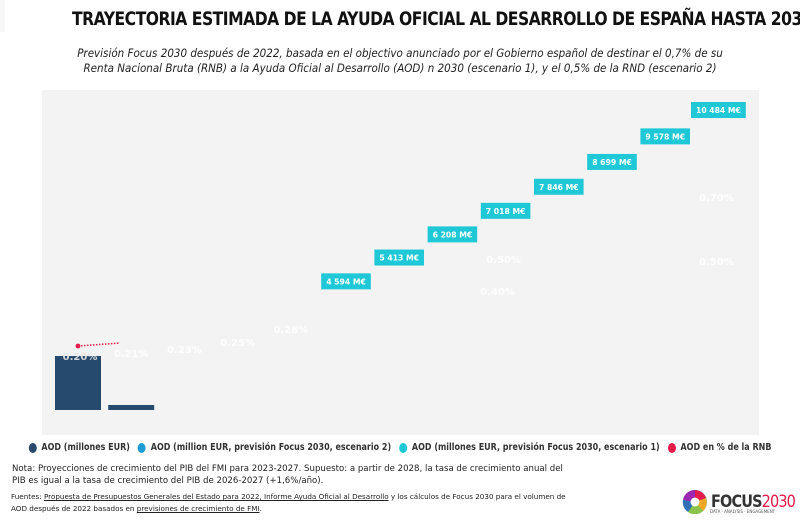 Image resolution: width=800 pixels, height=524 pixels. I want to click on legend-item-aod-pct-rnb: AOD en % de la RNB, so click(719, 447).